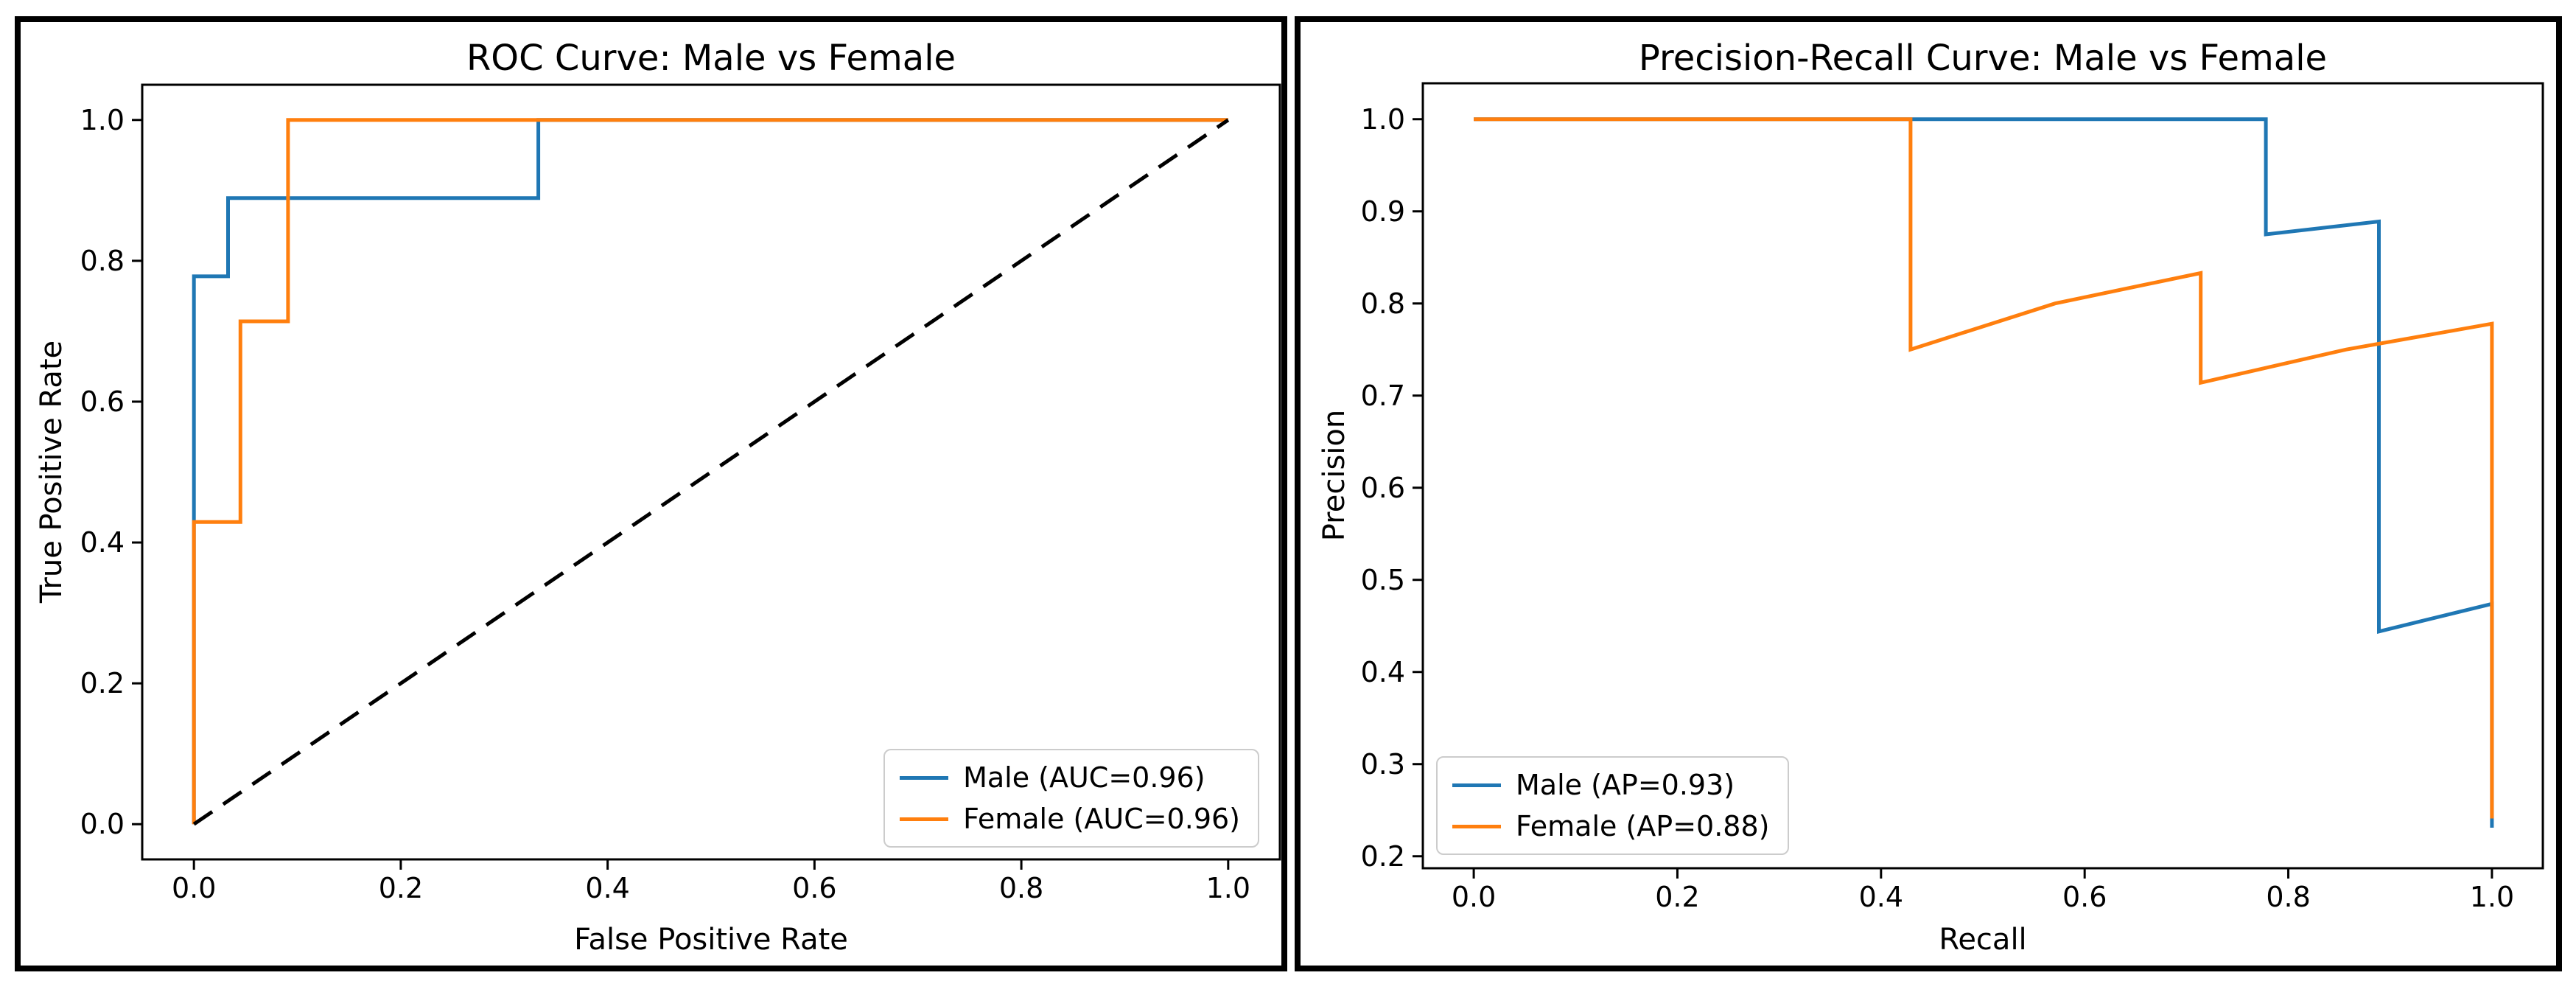  What do you see at coordinates (1084, 777) in the screenshot?
I see `roc-male-legend-label: Male (AUC=0.96)` at bounding box center [1084, 777].